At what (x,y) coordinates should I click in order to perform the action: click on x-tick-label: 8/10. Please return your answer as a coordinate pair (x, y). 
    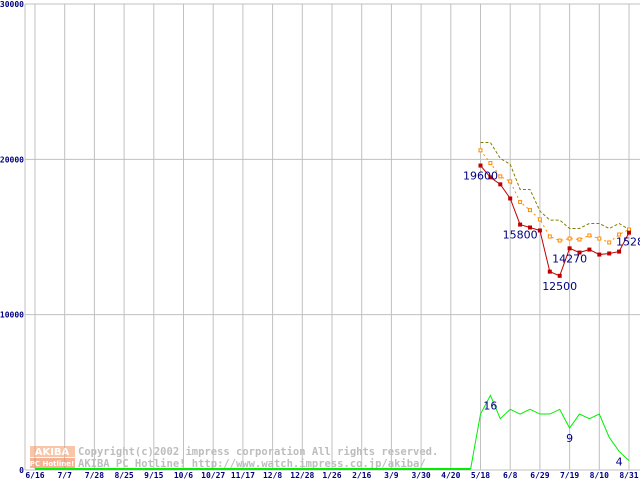
    Looking at the image, I should click on (599, 475).